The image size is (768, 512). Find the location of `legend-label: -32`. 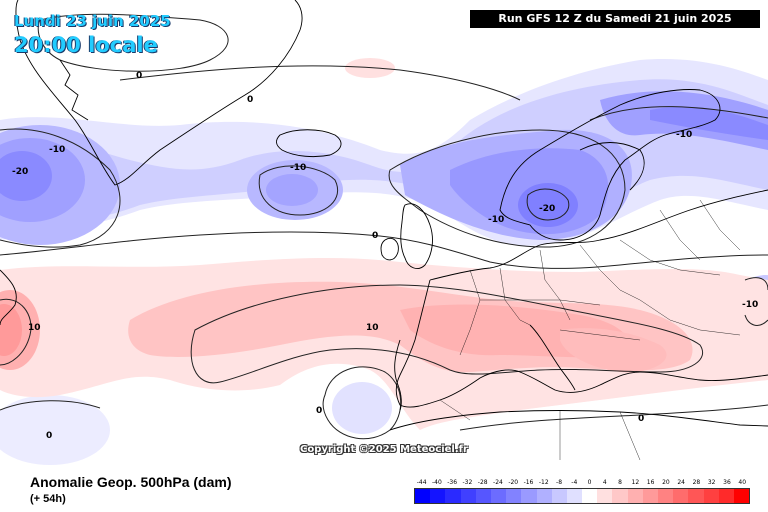

legend-label: -32 is located at coordinates (467, 482).